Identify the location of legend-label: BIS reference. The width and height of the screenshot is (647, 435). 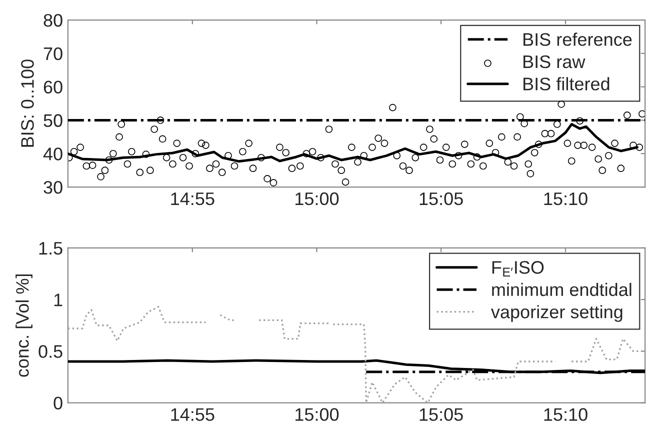
(578, 39).